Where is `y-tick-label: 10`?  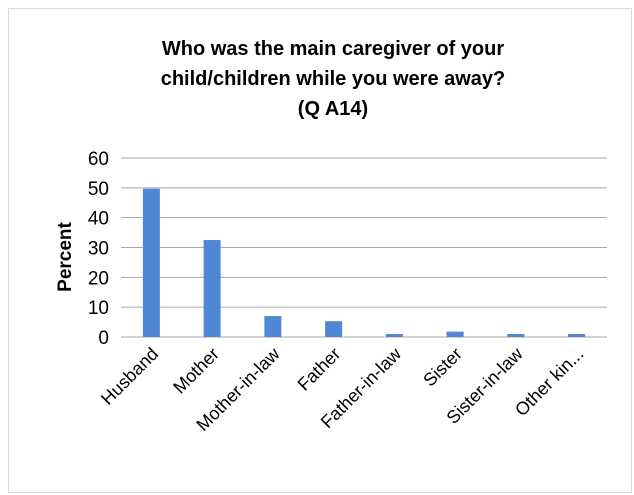 y-tick-label: 10 is located at coordinates (98, 308).